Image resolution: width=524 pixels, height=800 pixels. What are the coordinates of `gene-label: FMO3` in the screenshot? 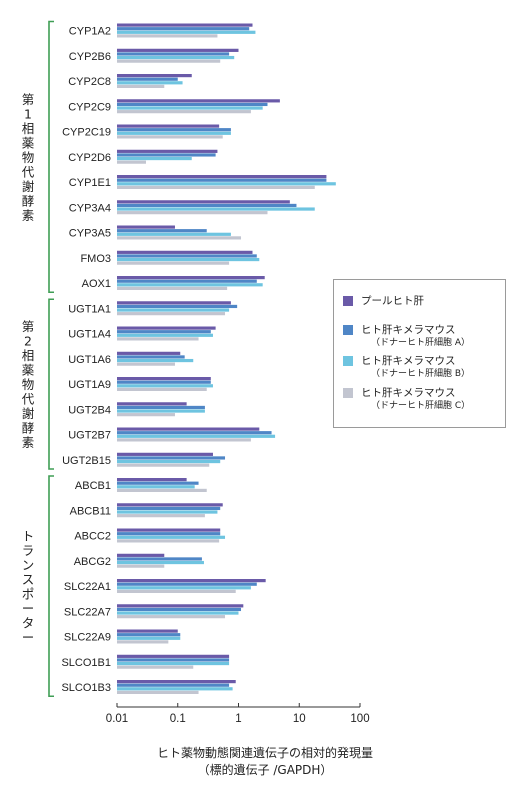 It's located at (95, 259).